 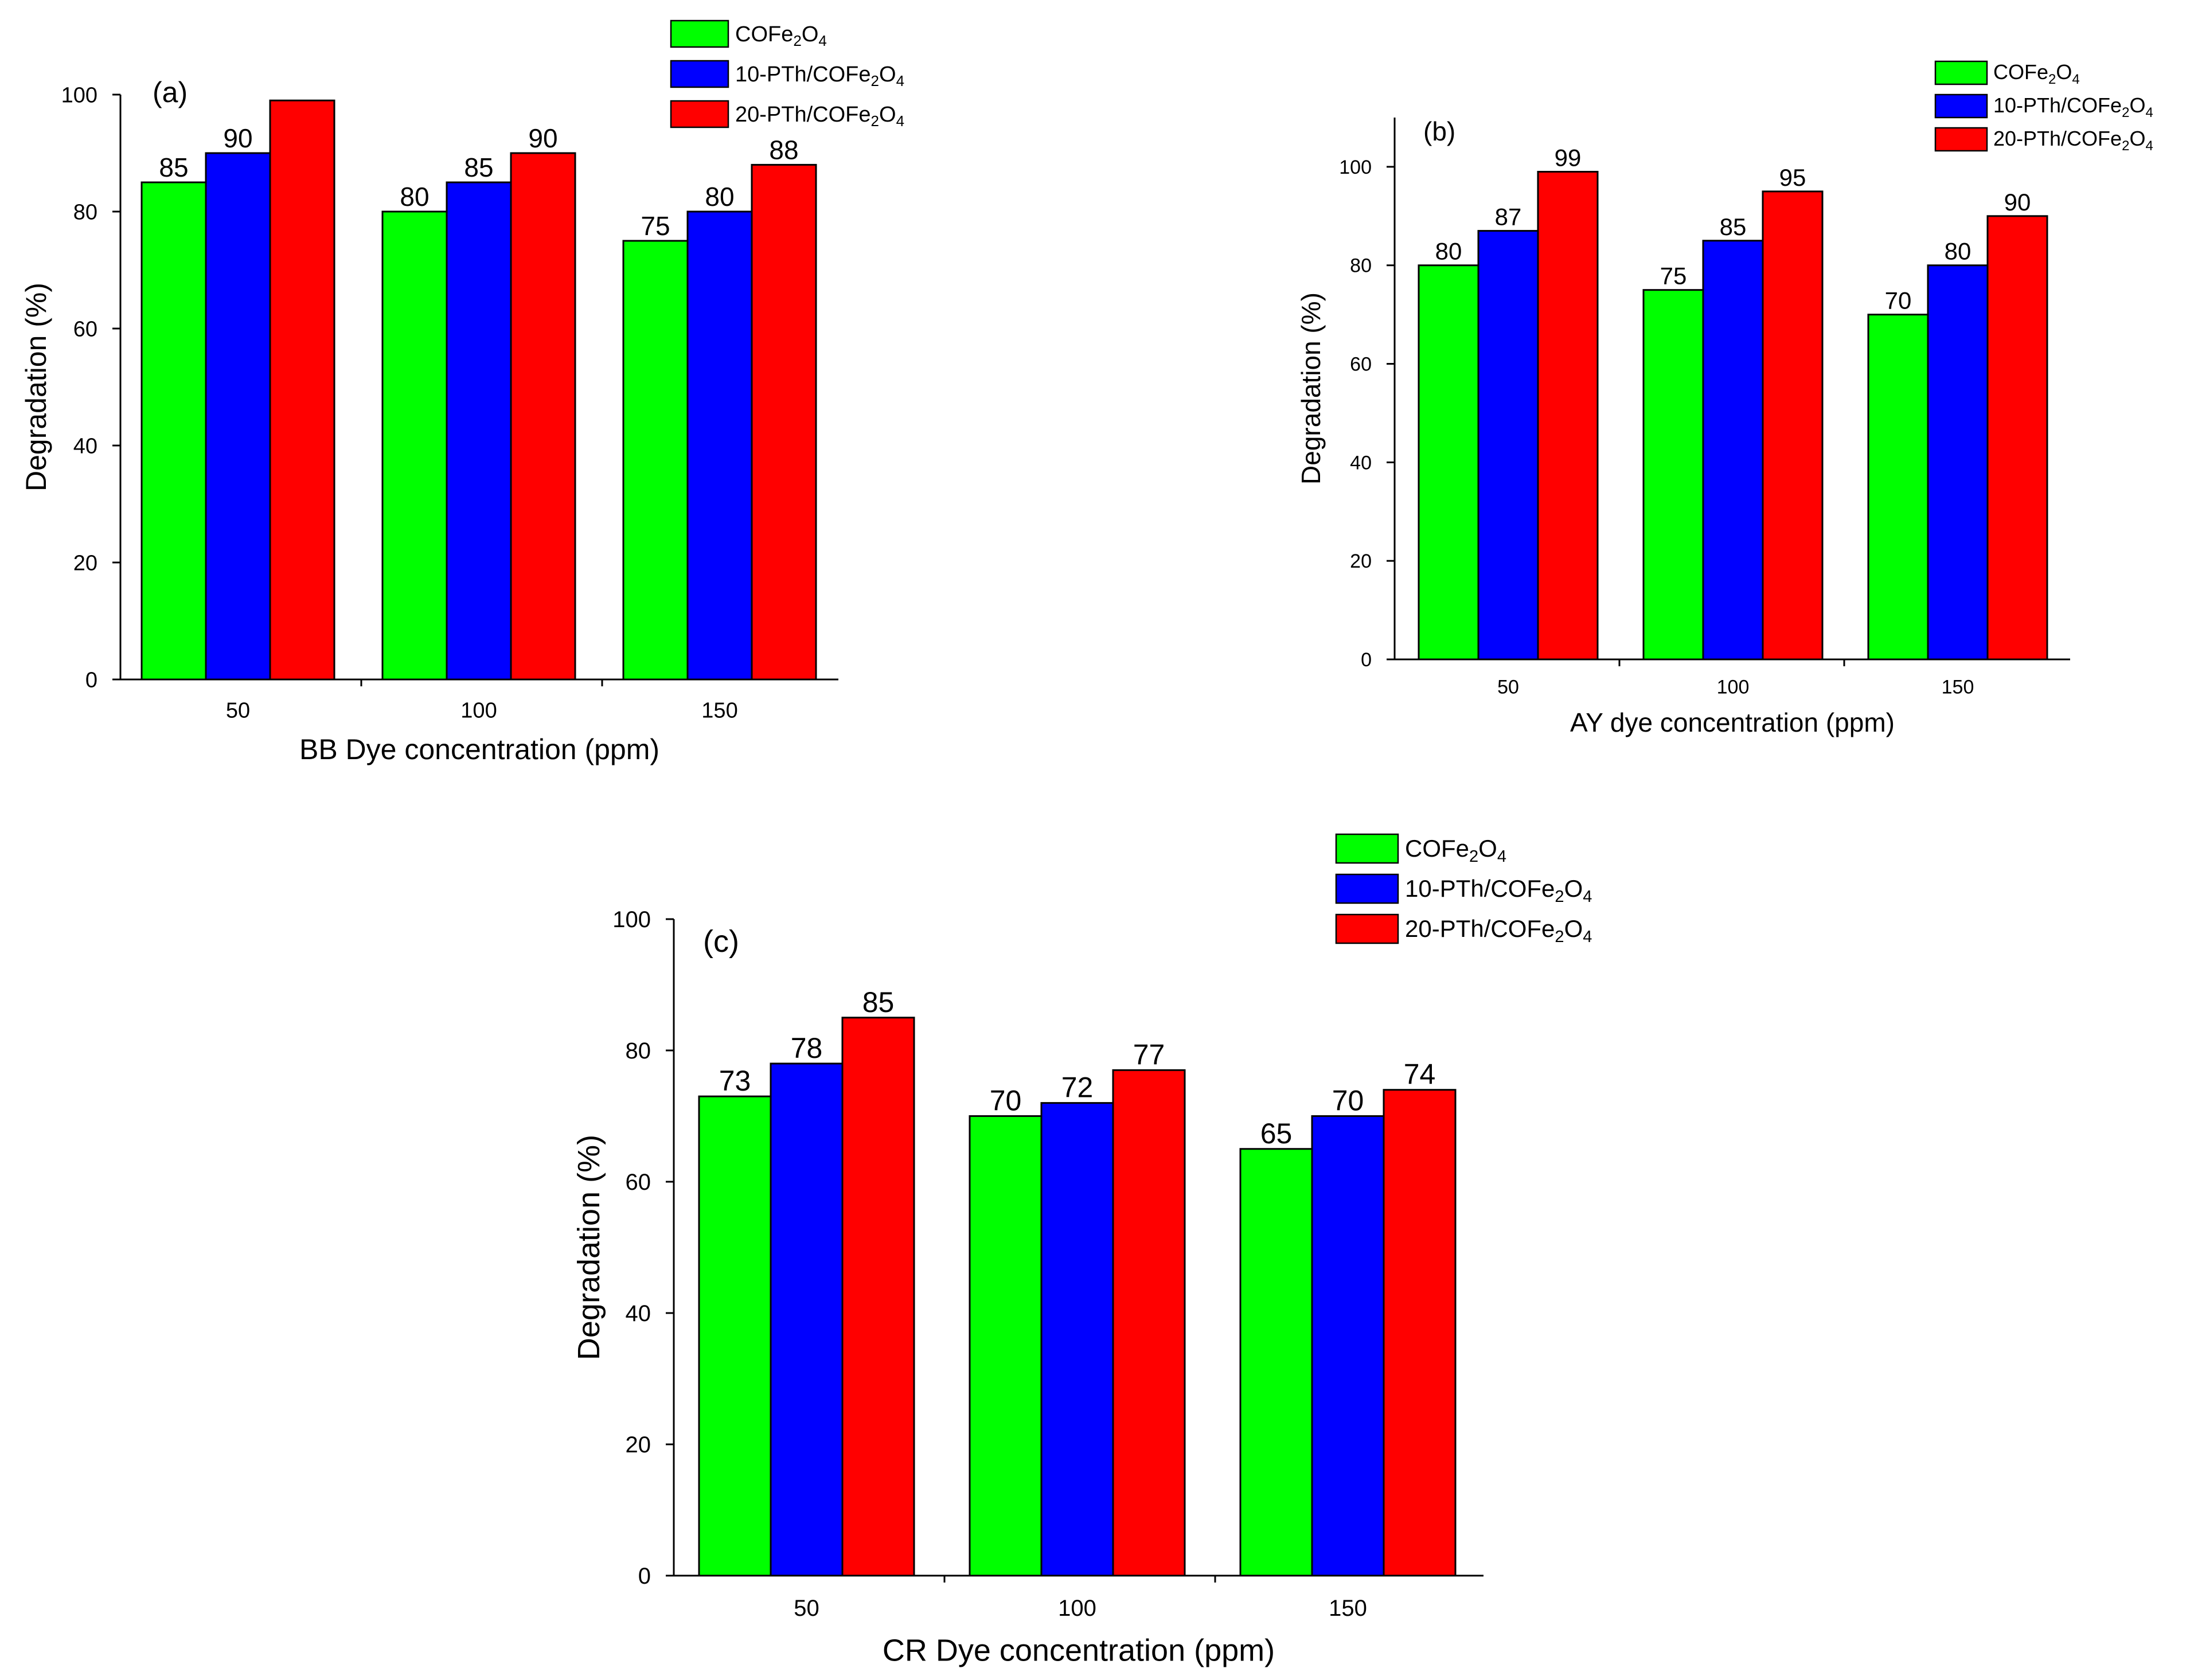 I want to click on x-axis-title: CR Dye concentration (ppm), so click(x=1079, y=1650).